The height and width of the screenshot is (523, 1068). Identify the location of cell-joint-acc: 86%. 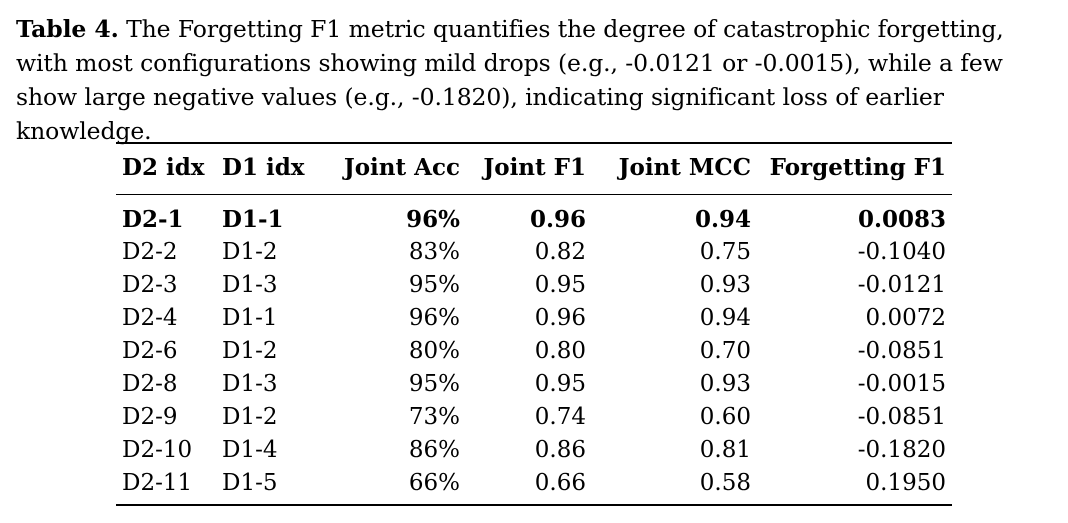
(434, 450).